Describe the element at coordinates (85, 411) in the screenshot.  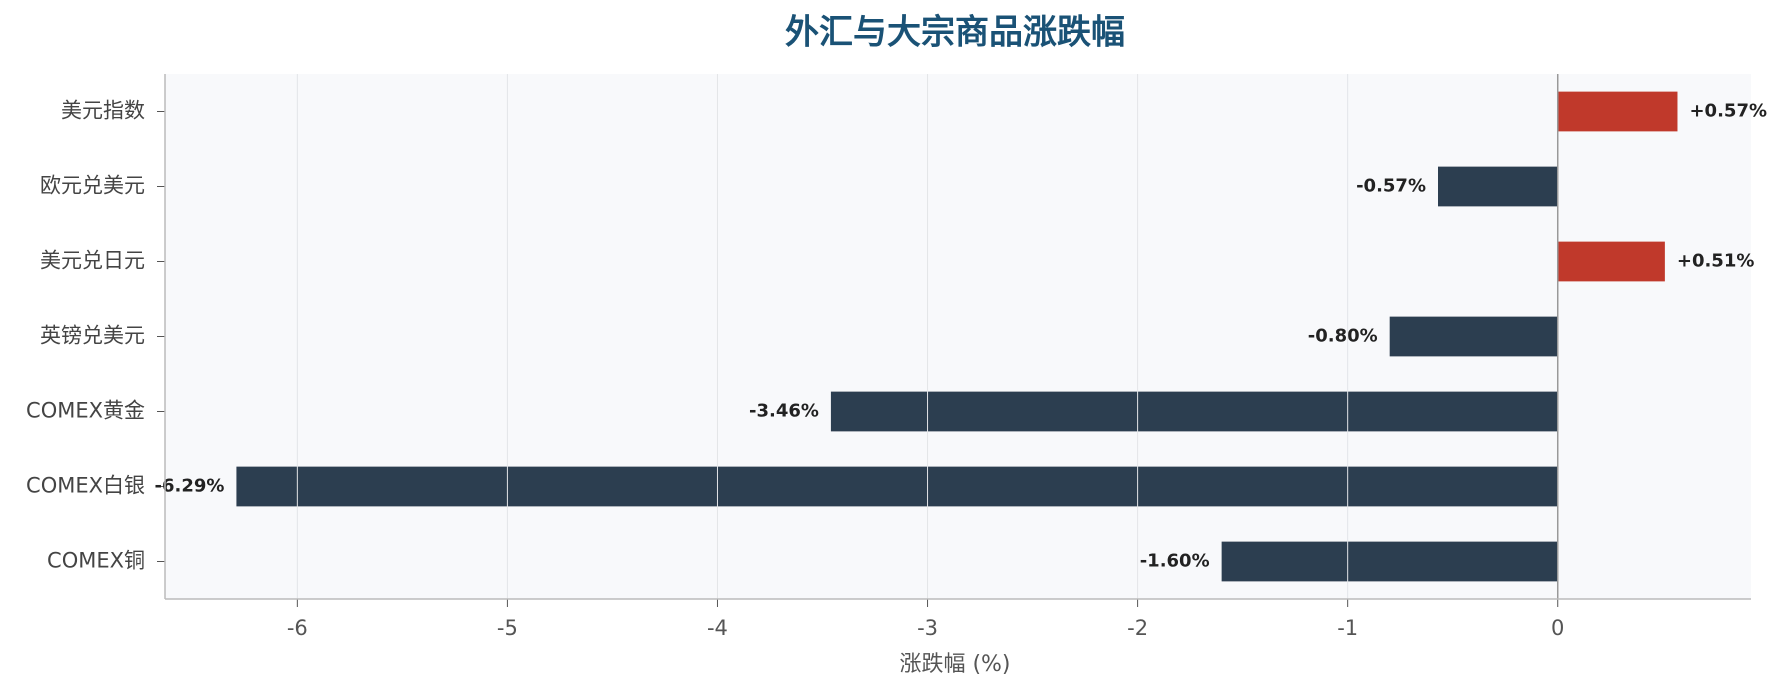
I see `y-tick-label: COMEX黄金` at that location.